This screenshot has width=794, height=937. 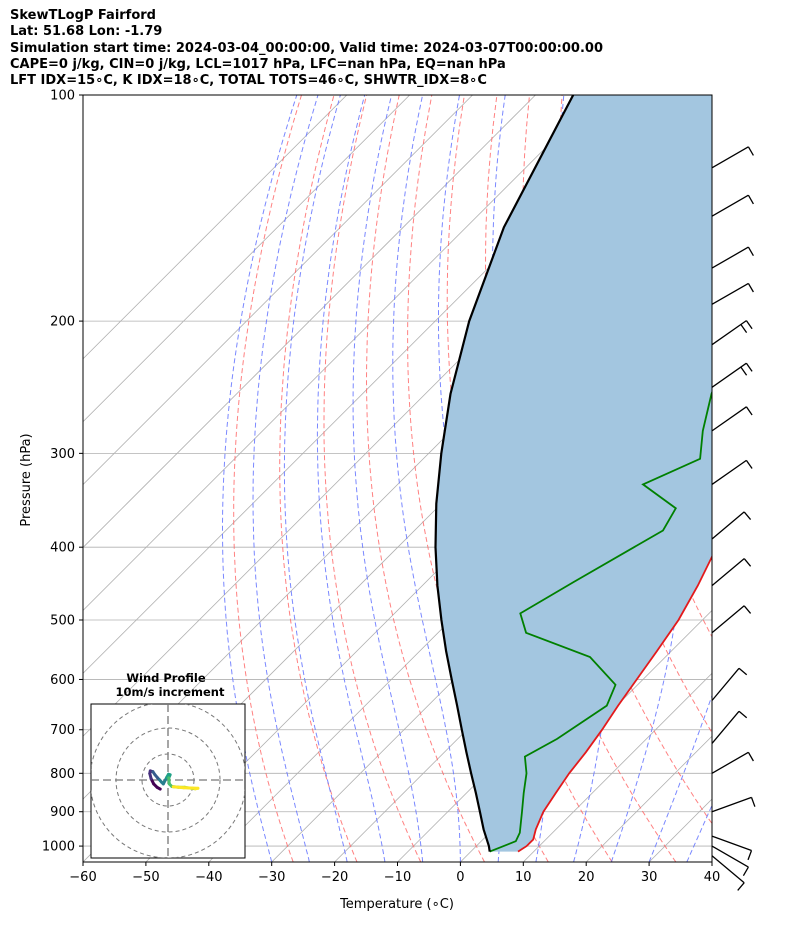 What do you see at coordinates (82, 877) in the screenshot?
I see `x-tick-label: −60` at bounding box center [82, 877].